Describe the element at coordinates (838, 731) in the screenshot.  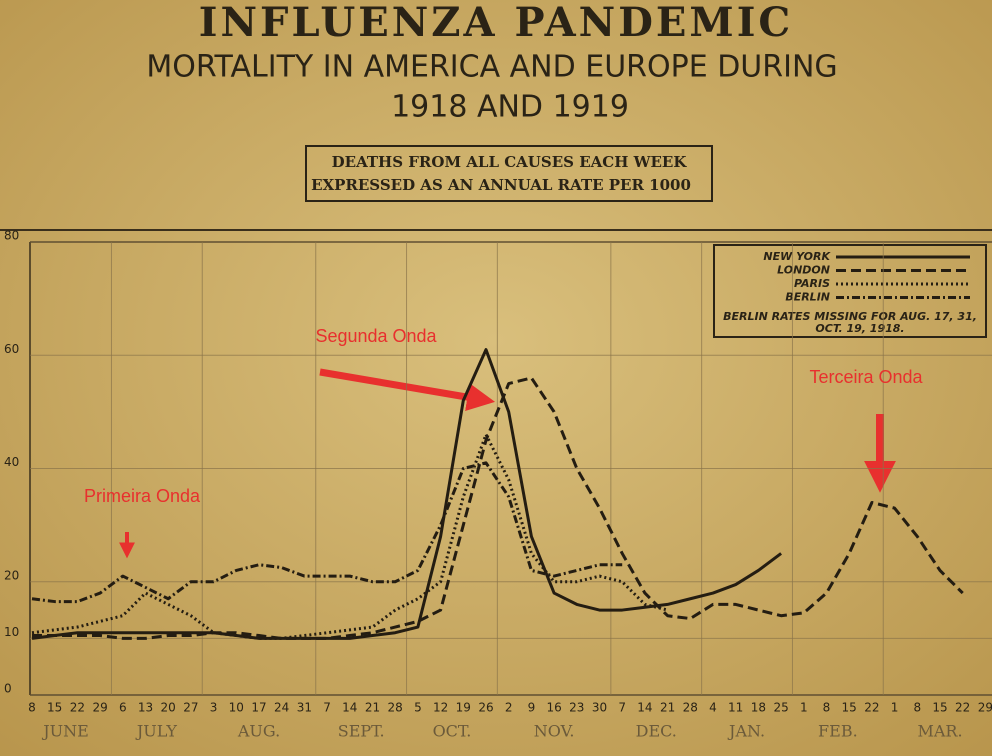
I see `month-label: FEB.` at that location.